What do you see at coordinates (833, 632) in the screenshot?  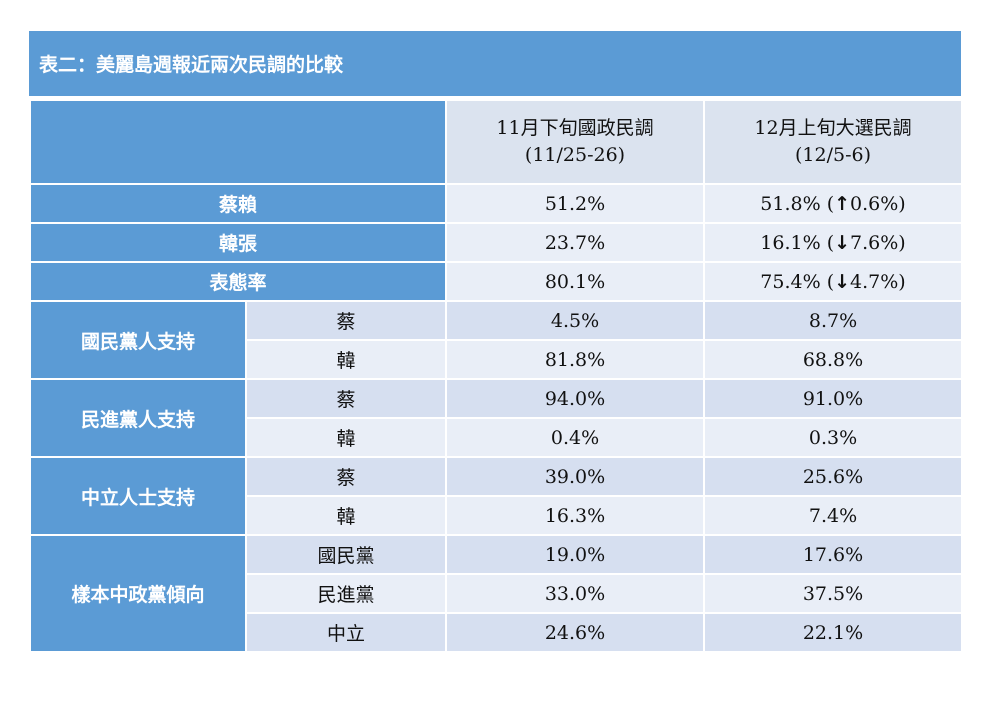 I see `value-cell: 22.1%` at bounding box center [833, 632].